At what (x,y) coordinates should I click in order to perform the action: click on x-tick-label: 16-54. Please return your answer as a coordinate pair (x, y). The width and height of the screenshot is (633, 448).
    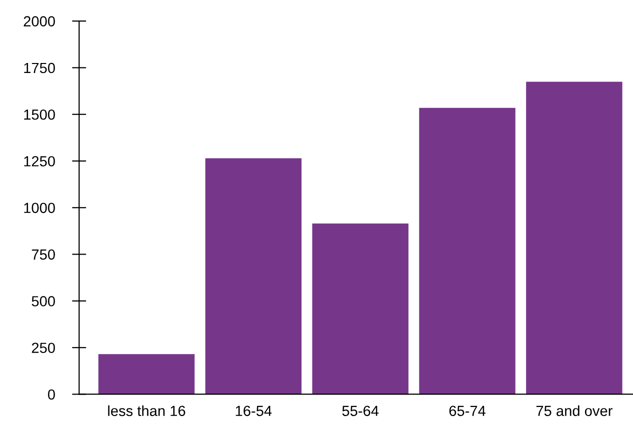
    Looking at the image, I should click on (254, 411).